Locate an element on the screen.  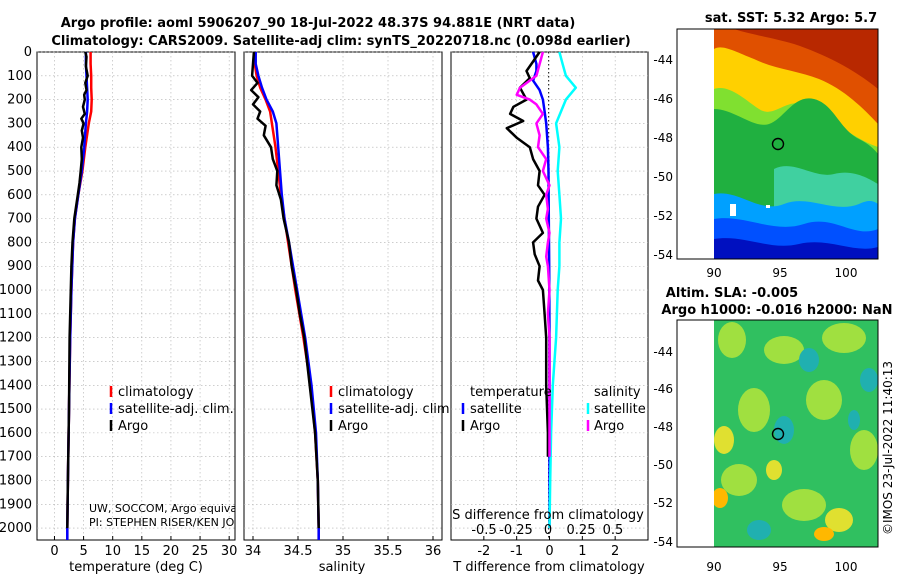
temperature-lines is located at coordinates (79, 295).